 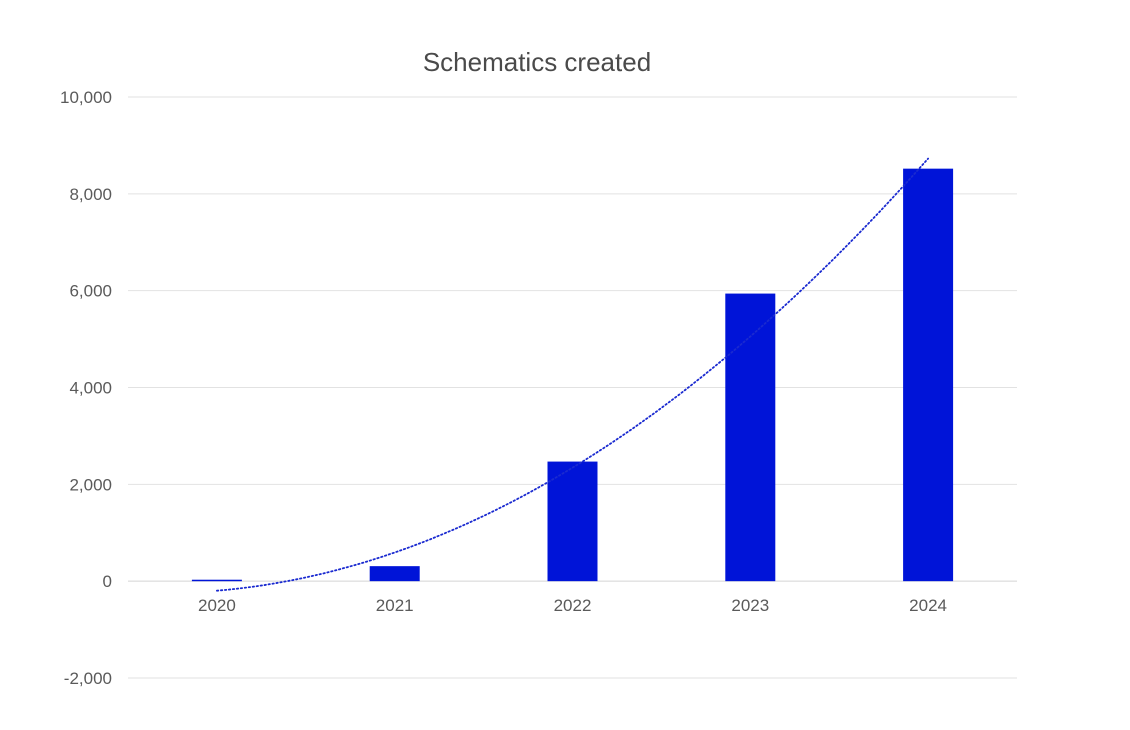 What do you see at coordinates (537, 62) in the screenshot?
I see `chart-title: Schematics created` at bounding box center [537, 62].